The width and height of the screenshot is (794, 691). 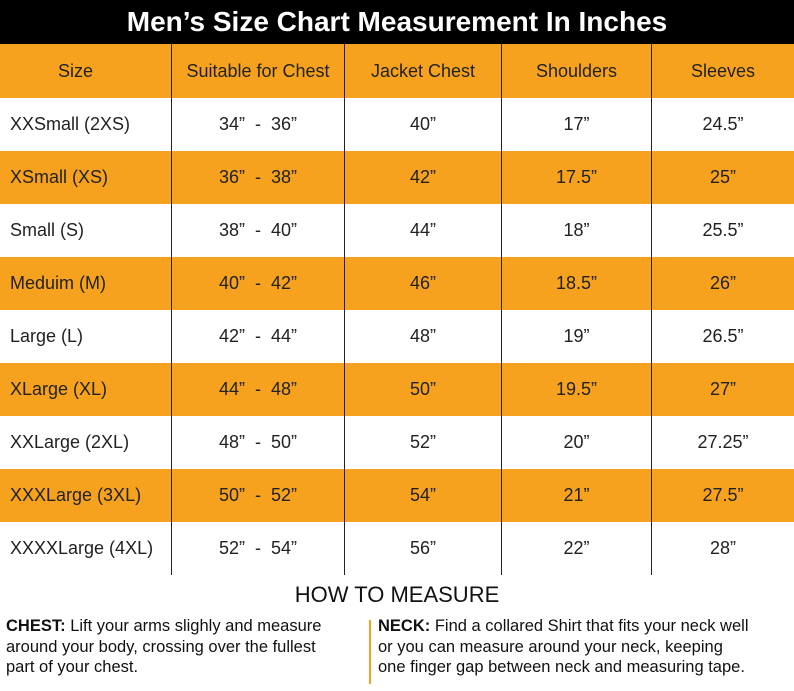 I want to click on table-cell: 50” - 52”, so click(x=258, y=495).